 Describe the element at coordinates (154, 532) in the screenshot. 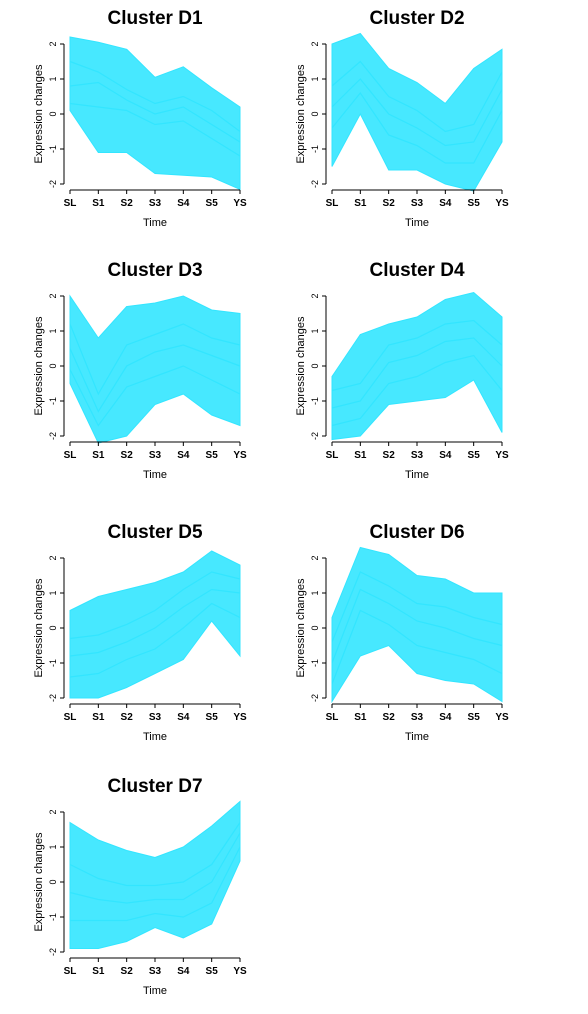

I see `panel-title: Cluster D5` at that location.